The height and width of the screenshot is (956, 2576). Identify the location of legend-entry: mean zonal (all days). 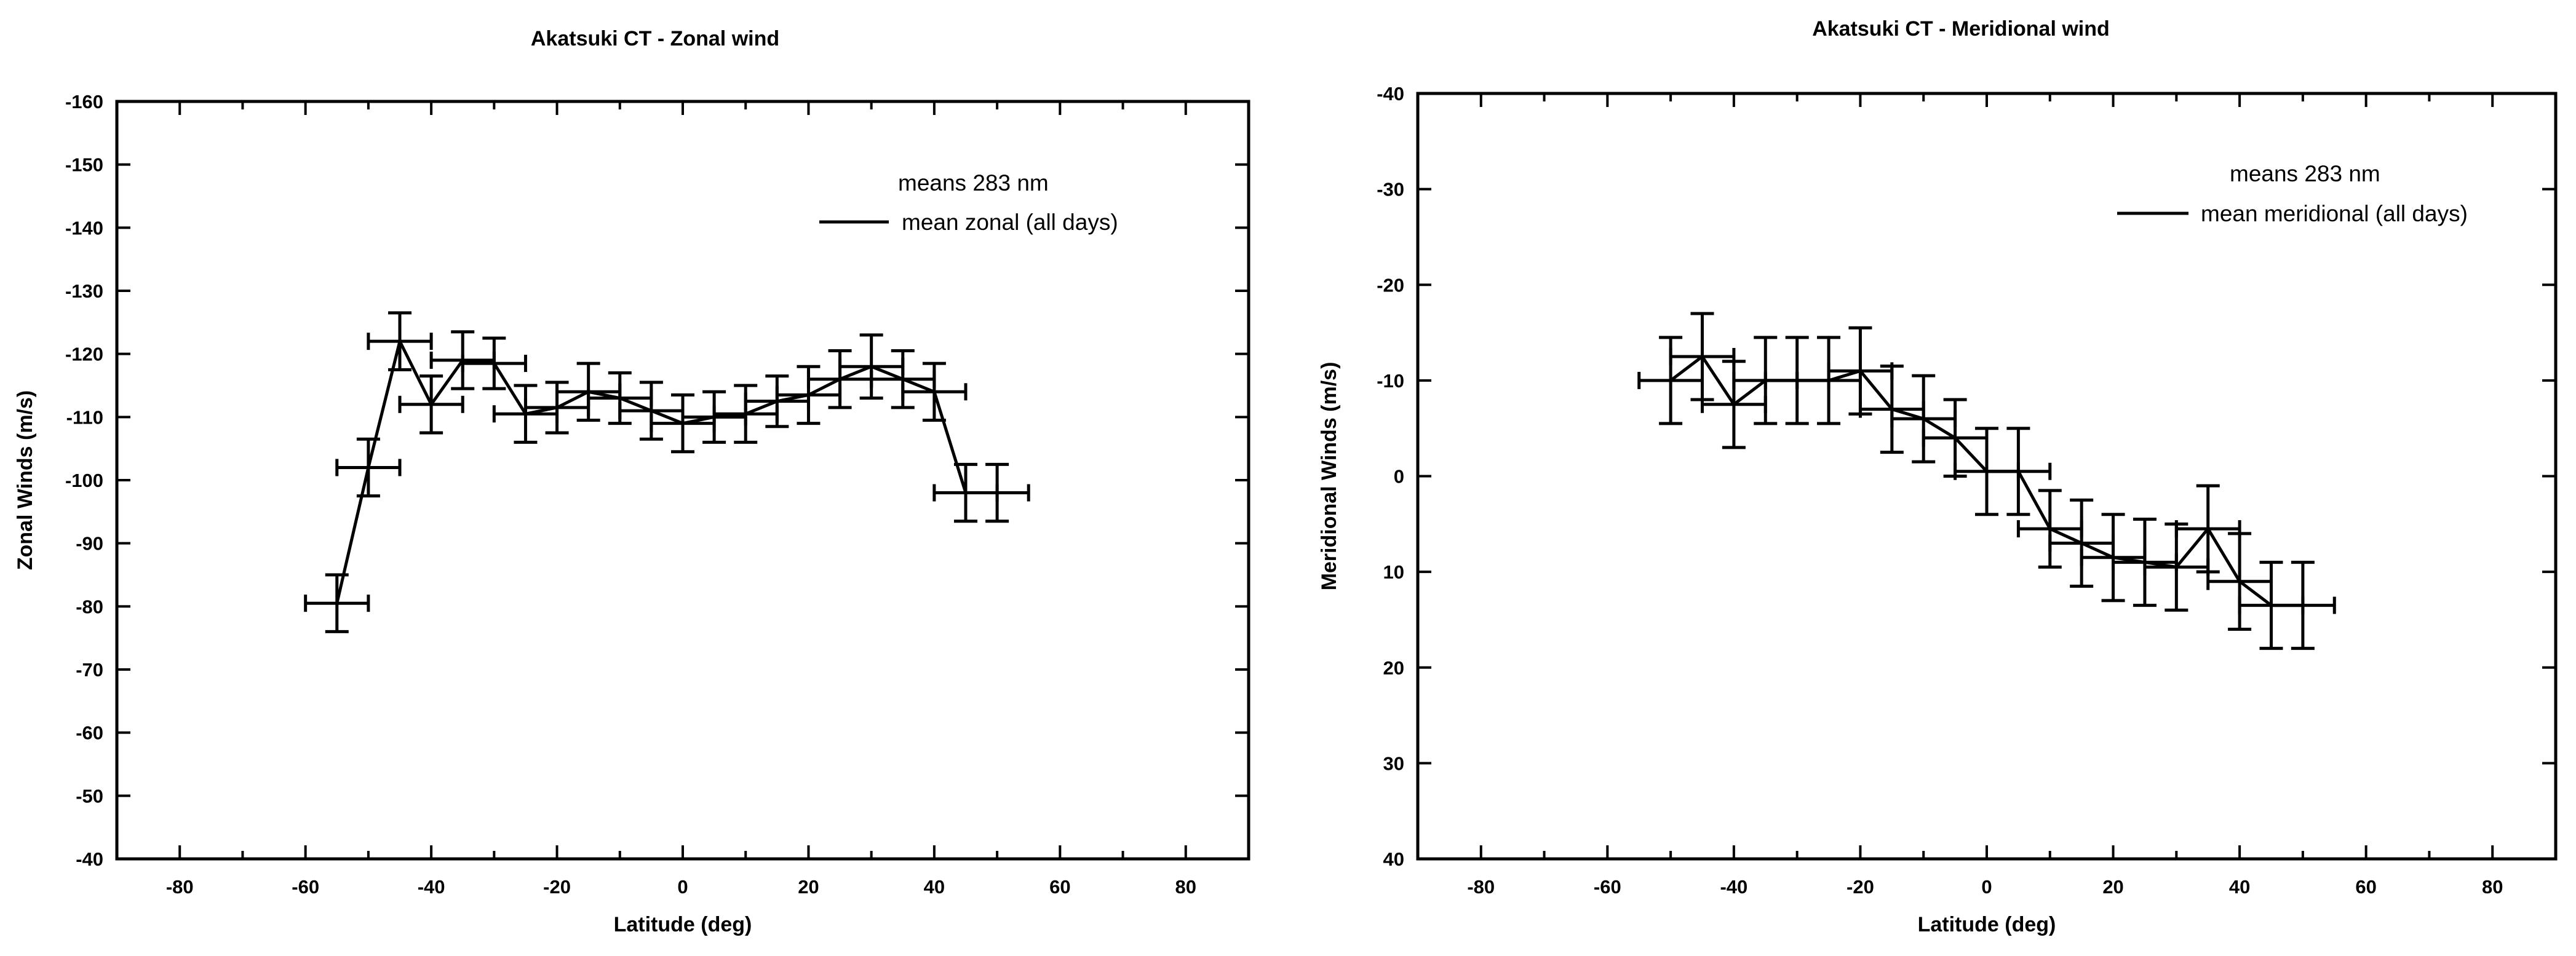
(1010, 222).